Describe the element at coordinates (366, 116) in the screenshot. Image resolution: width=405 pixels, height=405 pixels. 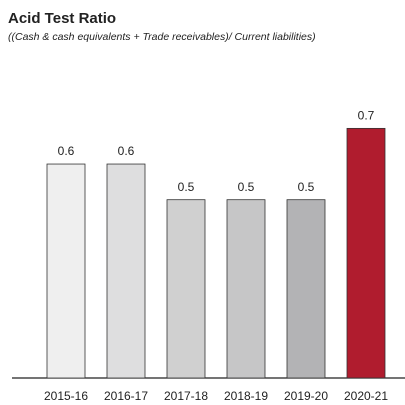
I see `value-label: 0.7` at that location.